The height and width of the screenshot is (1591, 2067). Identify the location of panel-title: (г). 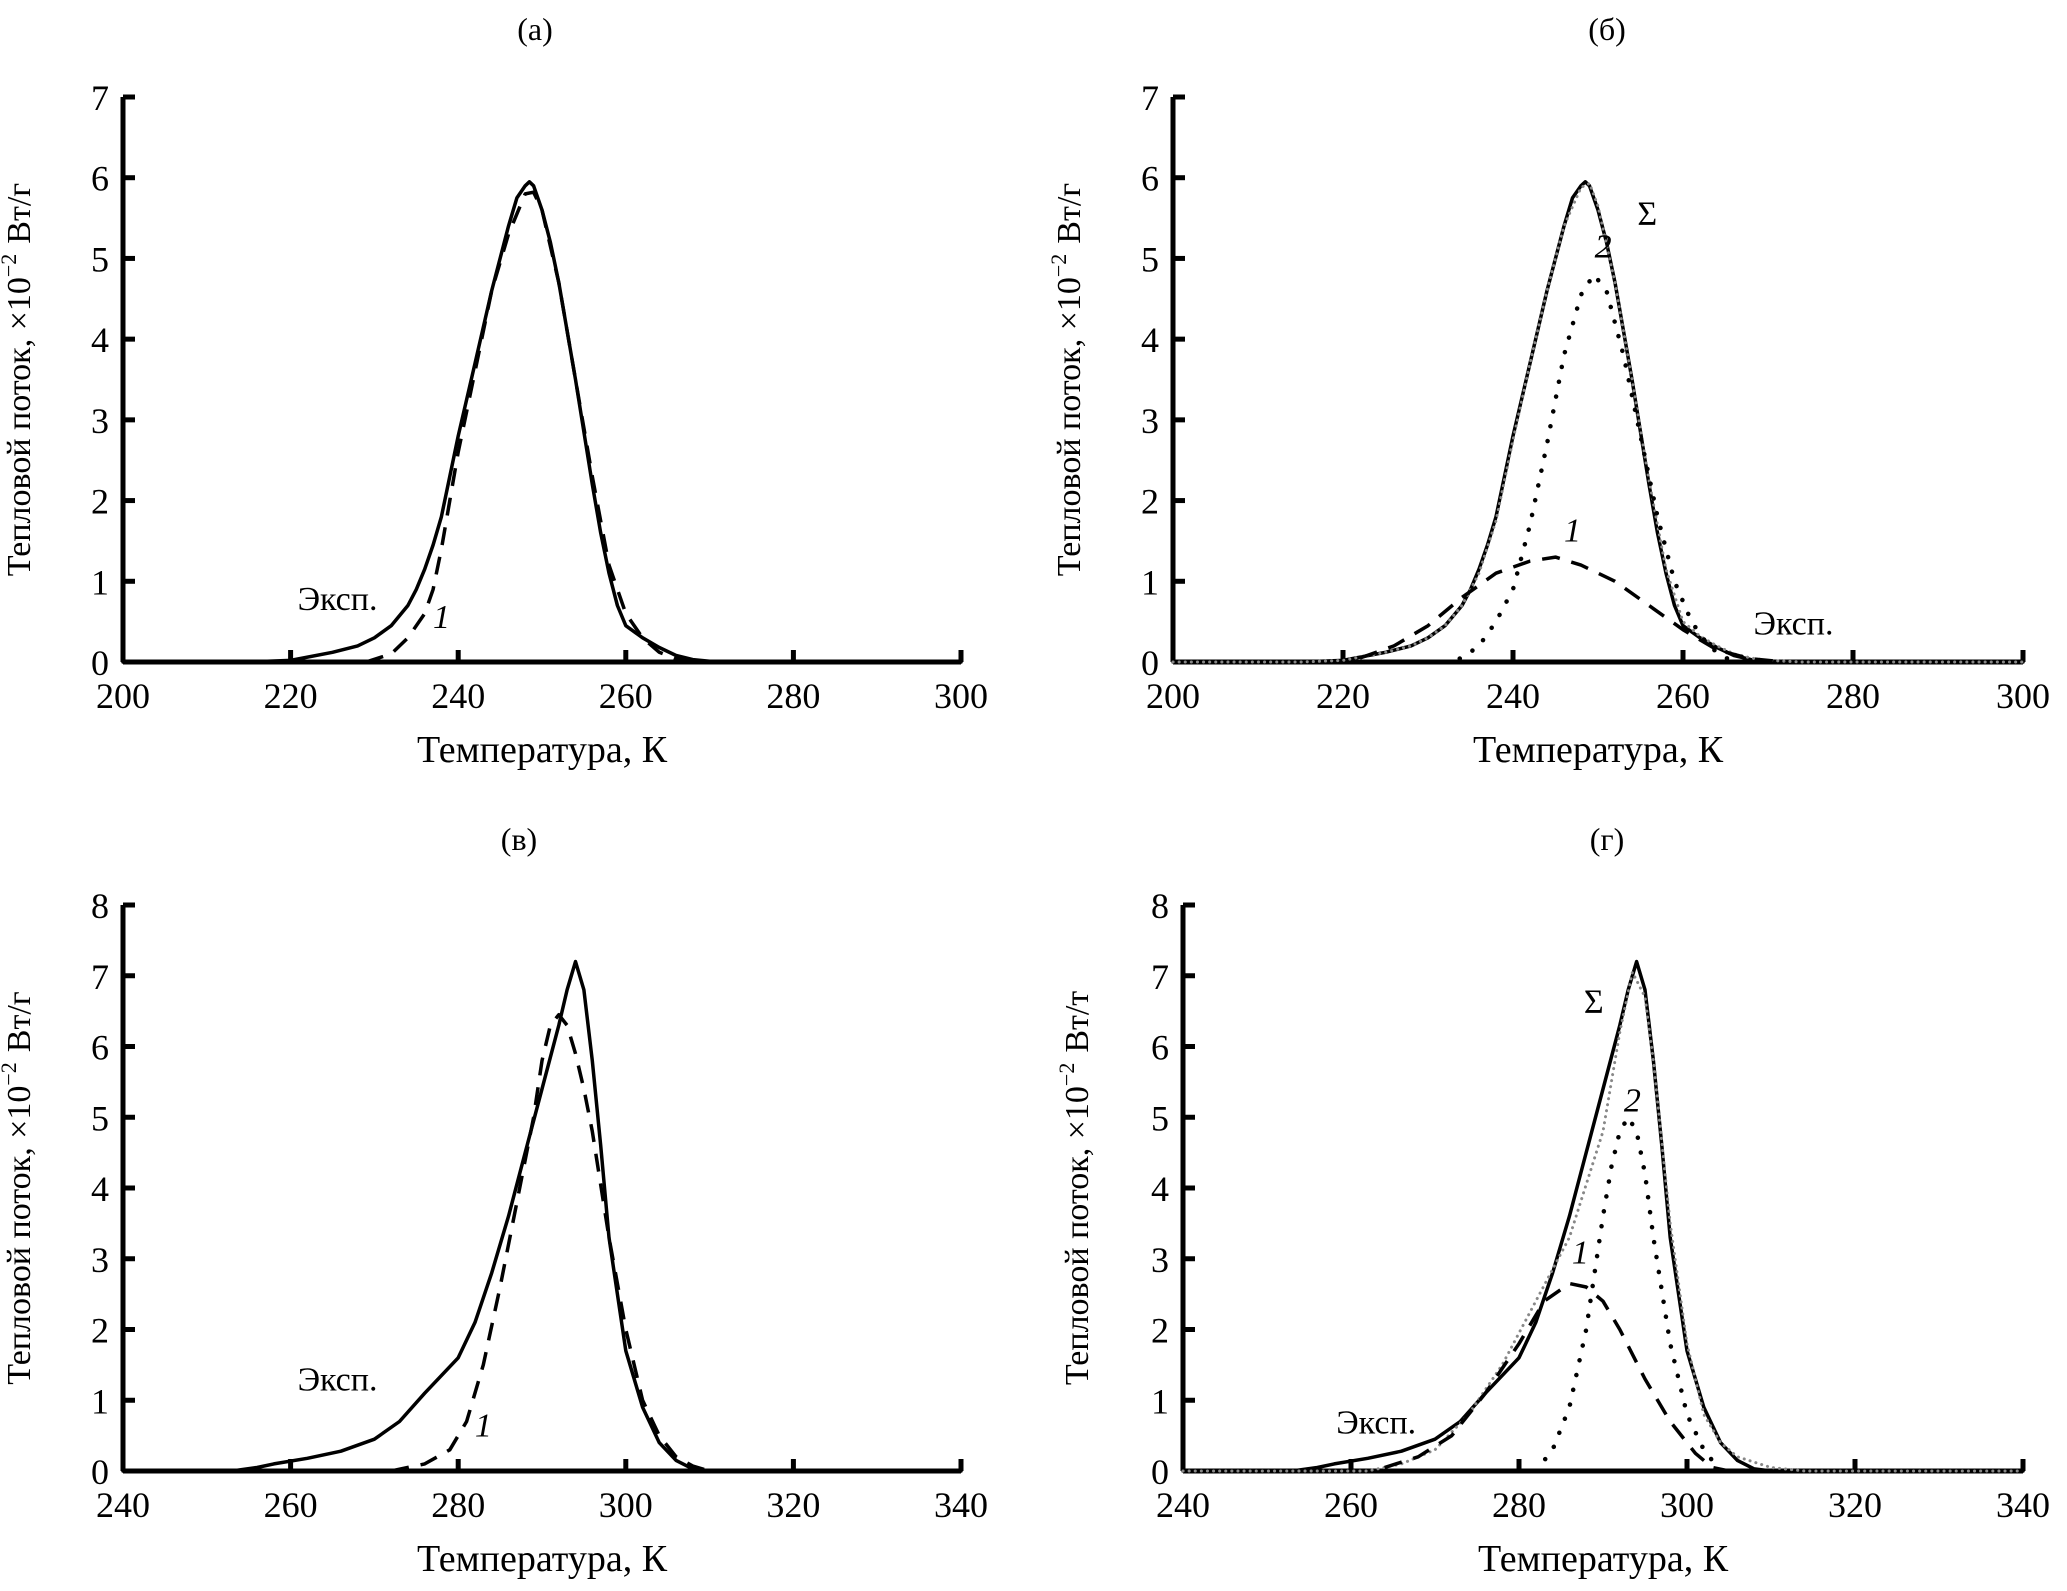
(1607, 839).